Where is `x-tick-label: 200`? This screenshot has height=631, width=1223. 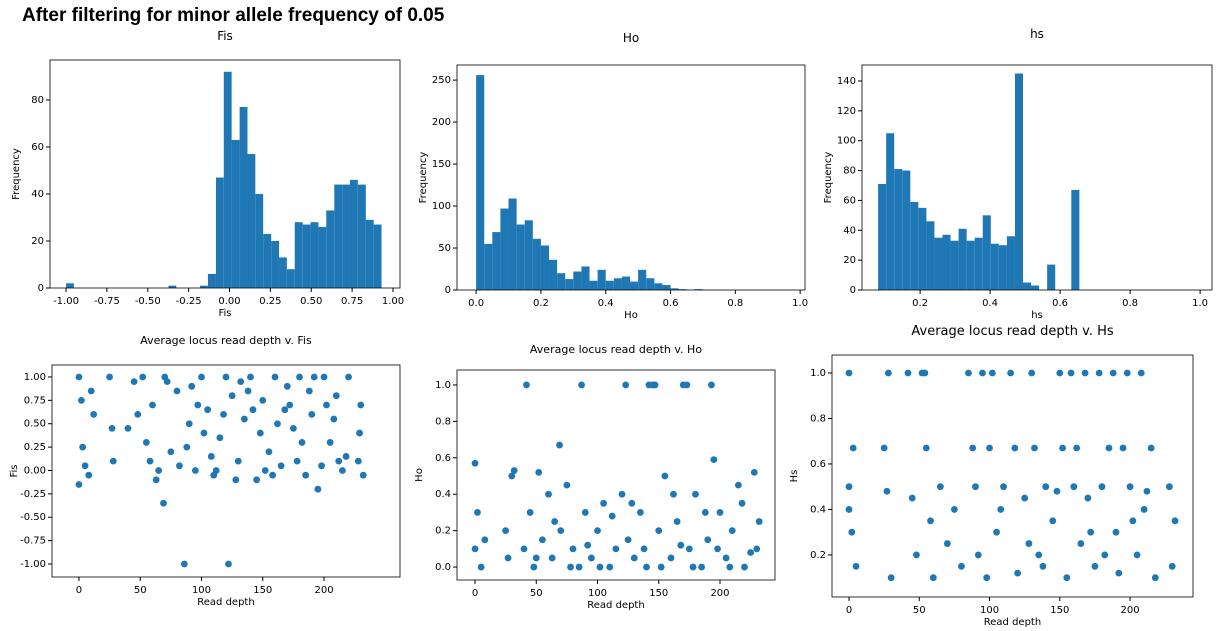 x-tick-label: 200 is located at coordinates (1129, 610).